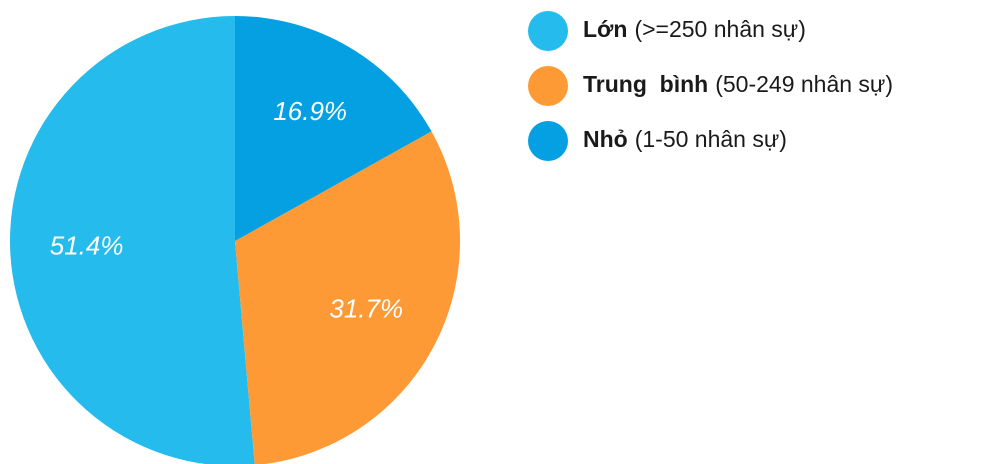 This screenshot has width=1000, height=464. I want to click on legend-note: (50-249 nhân sự), so click(804, 84).